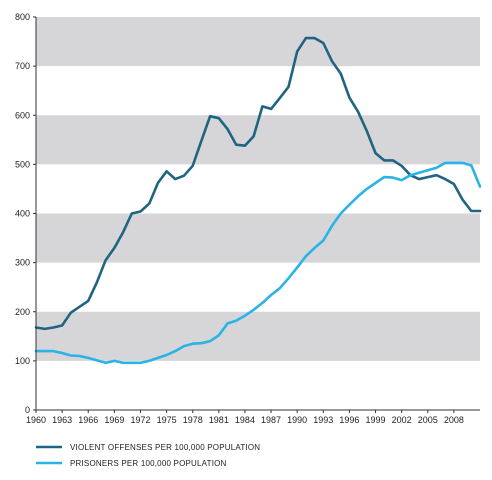  I want to click on x-tick-label: 1993, so click(323, 420).